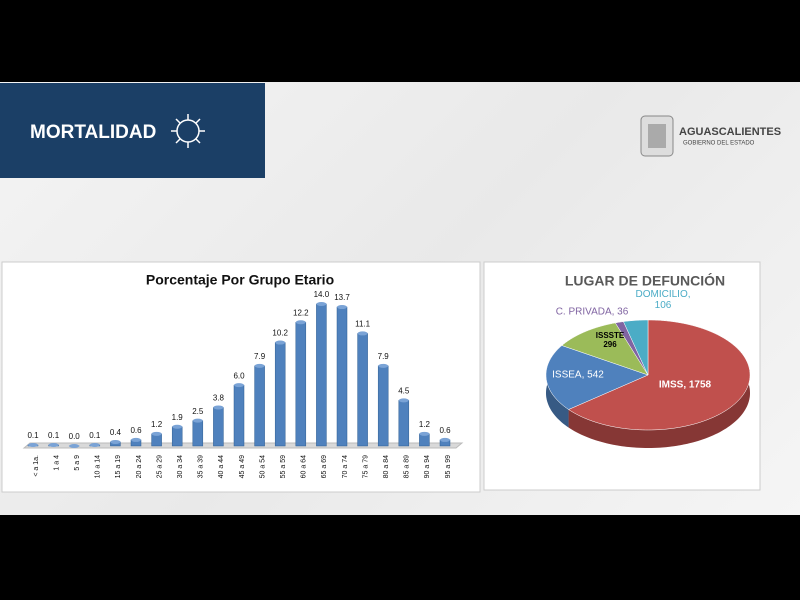  I want to click on value-label: 1.9, so click(178, 417).